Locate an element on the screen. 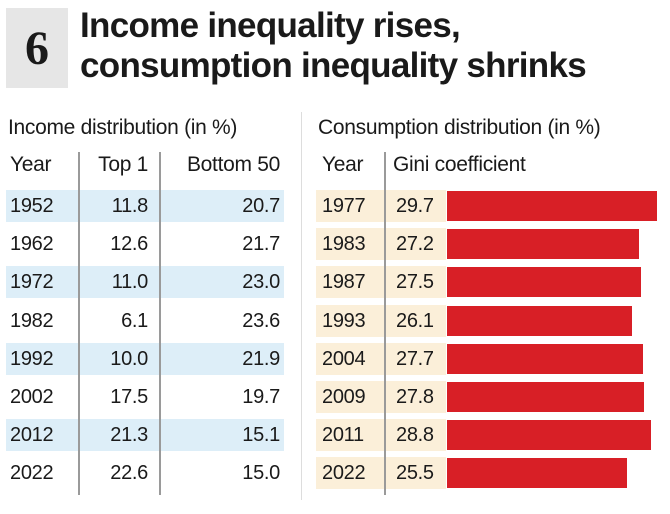 This screenshot has height=514, width=670. income-bottom50-cell: 19.7 is located at coordinates (261, 397).